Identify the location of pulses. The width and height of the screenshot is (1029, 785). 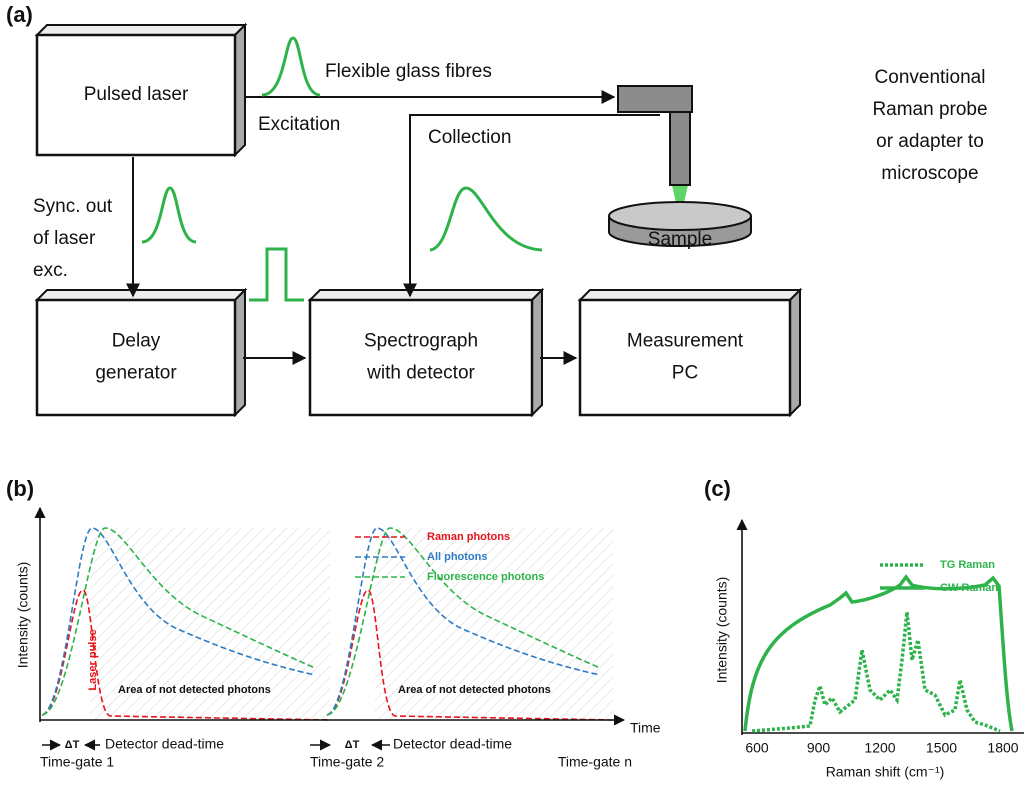
(342, 169).